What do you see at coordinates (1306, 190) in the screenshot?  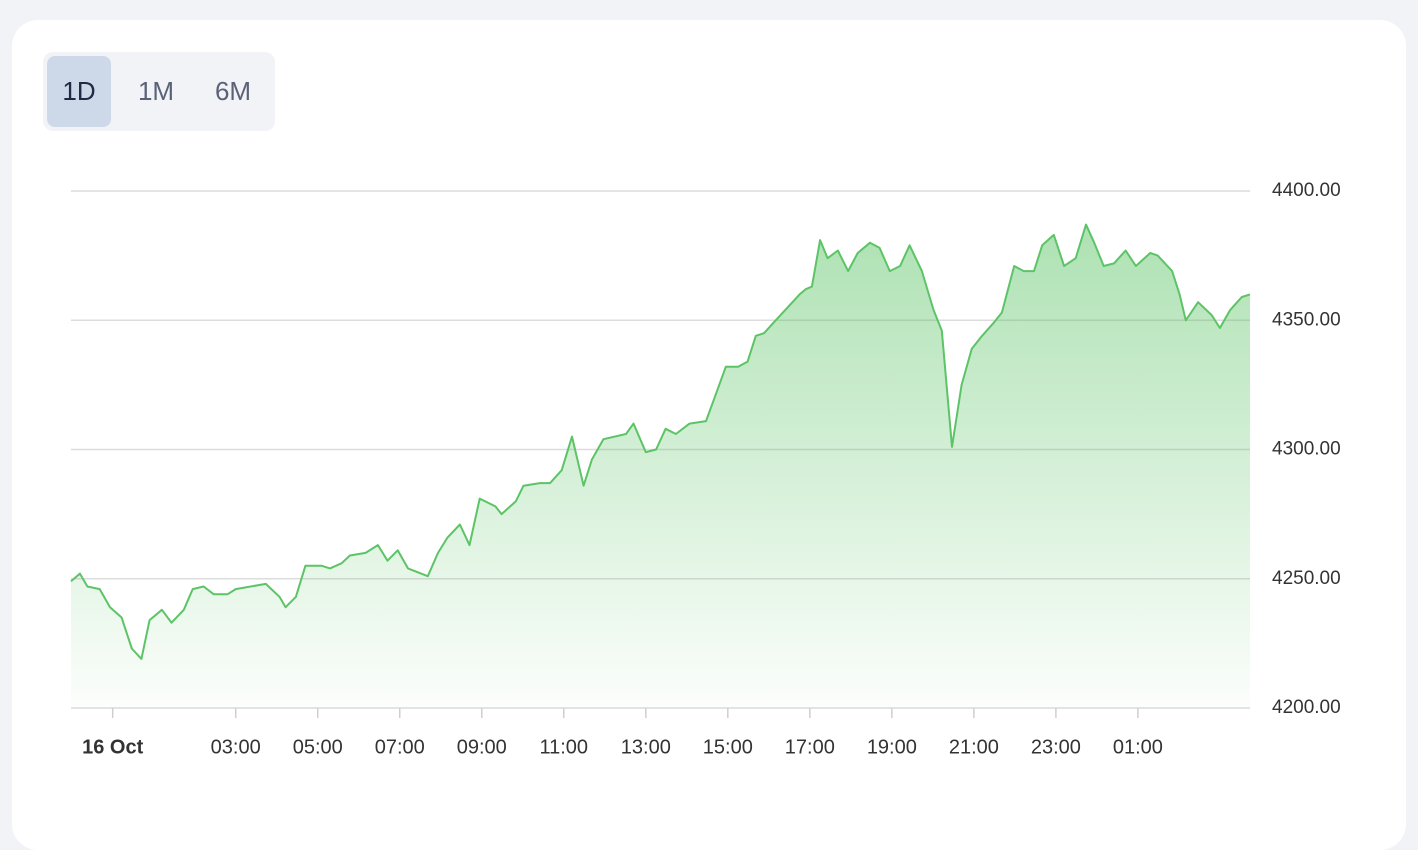 I see `y-tick-label: 4400.00` at bounding box center [1306, 190].